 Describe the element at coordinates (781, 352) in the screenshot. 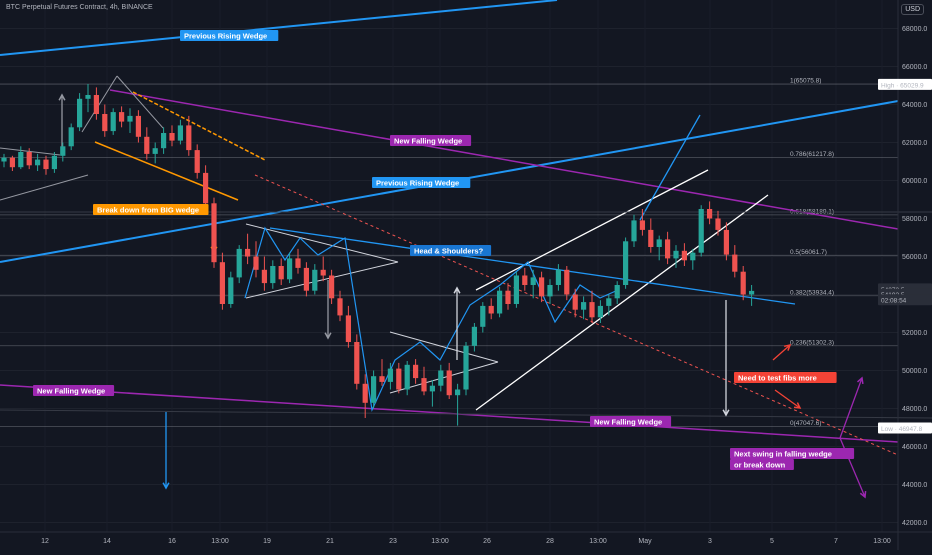

I see `red-up-arrow` at that location.